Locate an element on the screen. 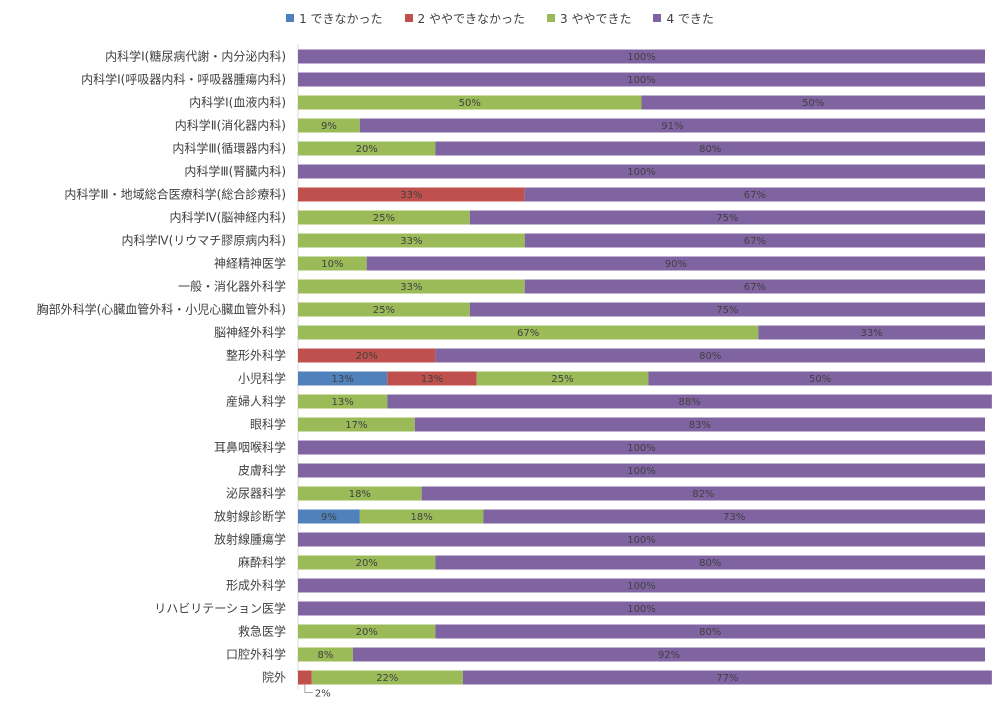  category-label: 内科学Ⅱ(消化器内科) is located at coordinates (230, 125).